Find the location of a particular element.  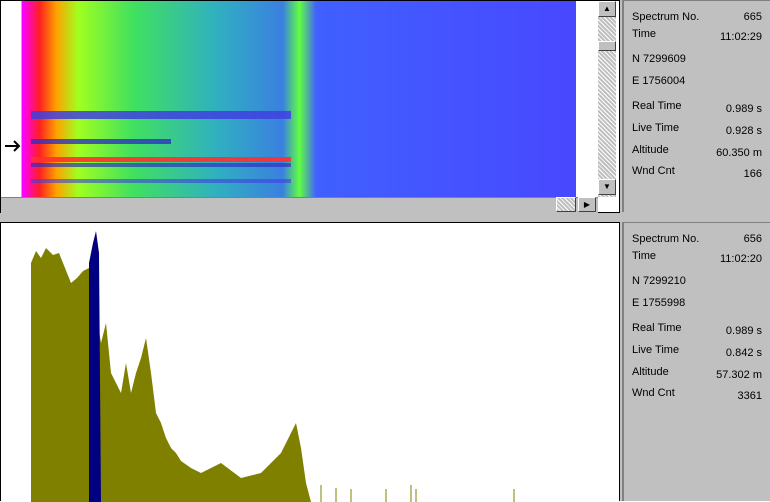

scroll-up: ▲ is located at coordinates (607, 9).